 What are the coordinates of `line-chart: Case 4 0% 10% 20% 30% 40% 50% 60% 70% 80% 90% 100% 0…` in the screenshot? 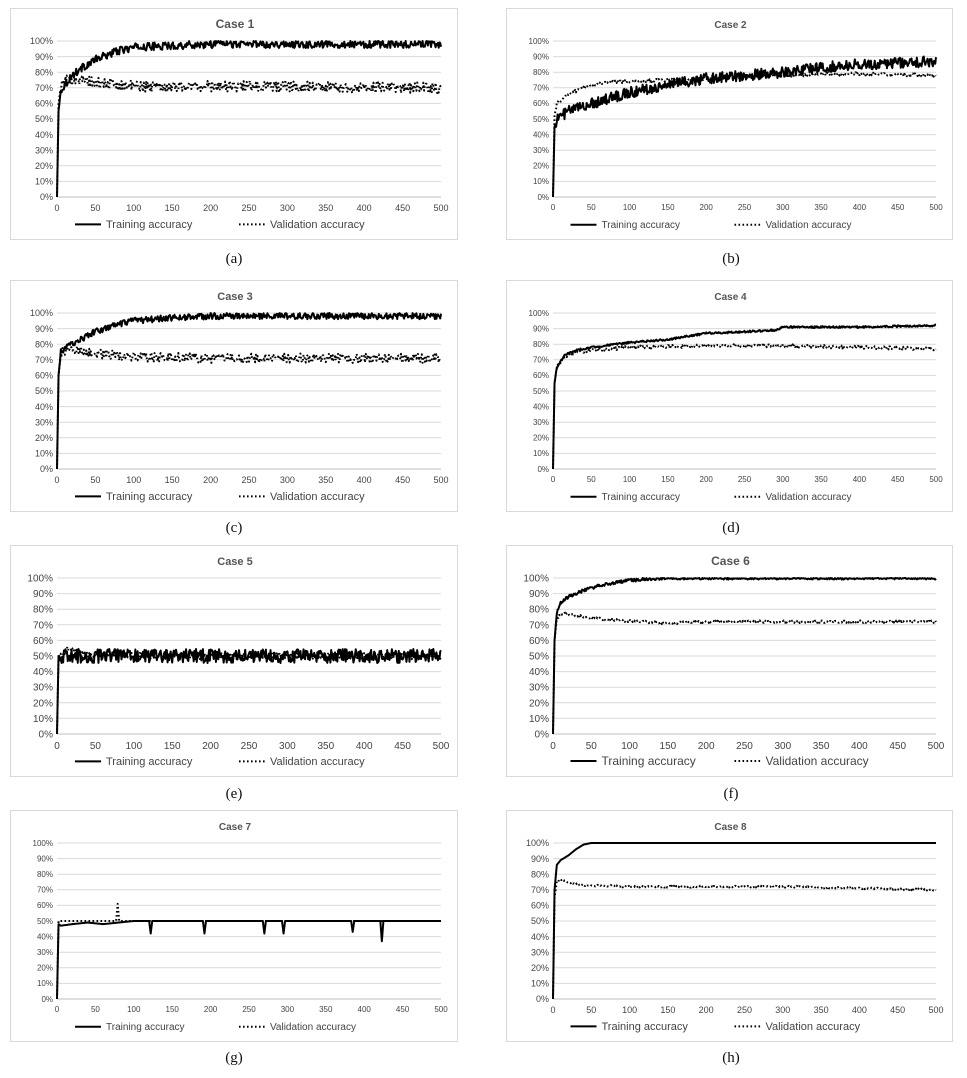 It's located at (736, 397).